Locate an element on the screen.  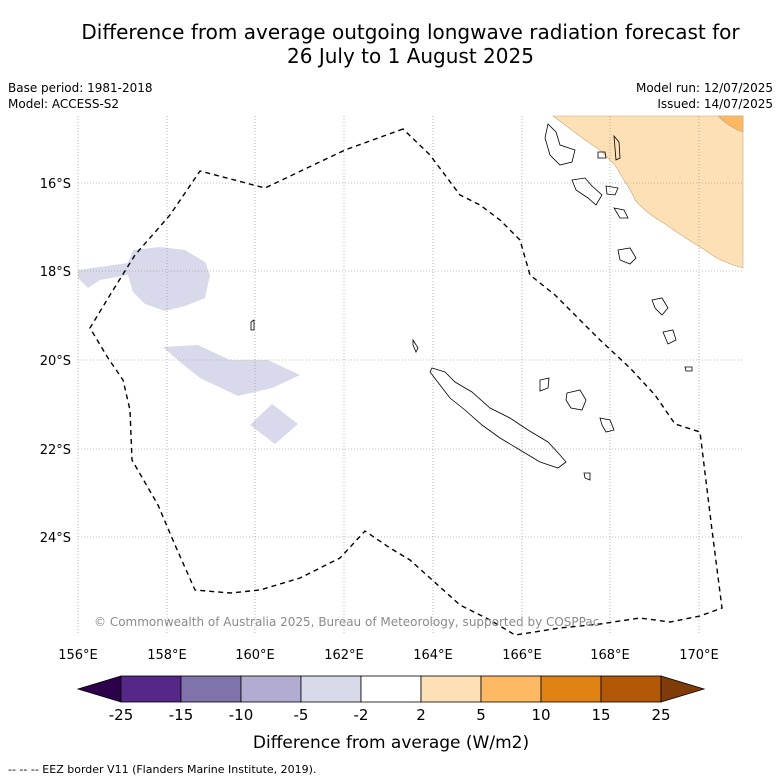
model-run: Model run: 12/07/2025 is located at coordinates (704, 88).